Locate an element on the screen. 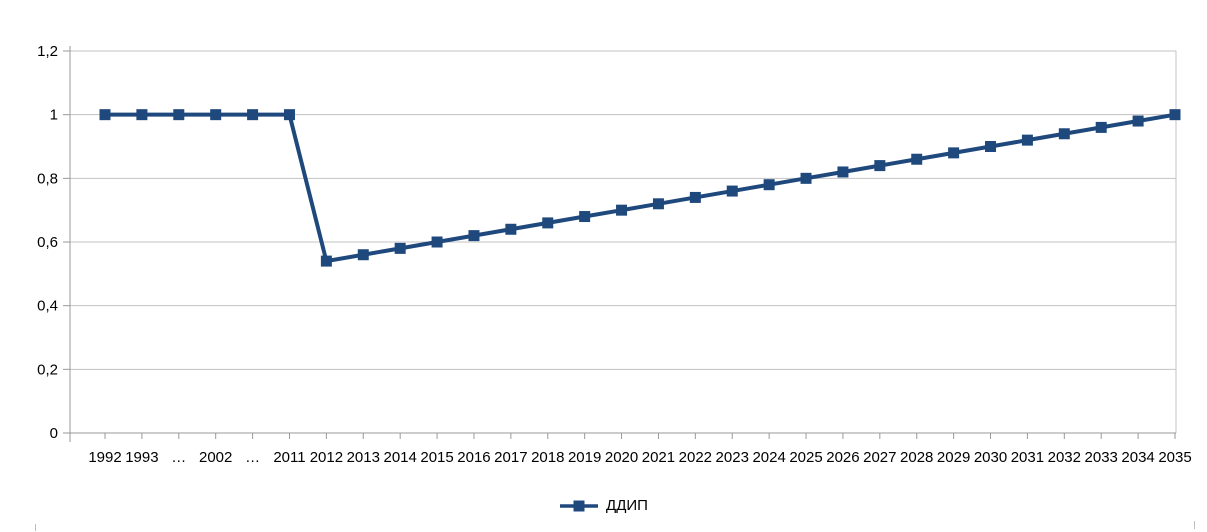  x-tick-label: 2021 is located at coordinates (658, 457).